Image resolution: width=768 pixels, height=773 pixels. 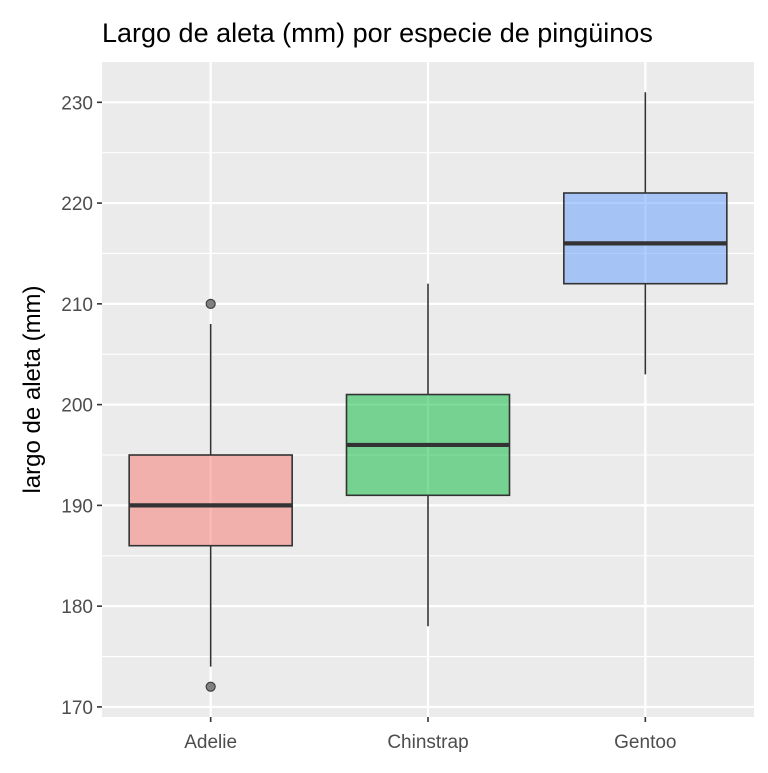 I want to click on y-tick-label: 230, so click(x=77, y=103).